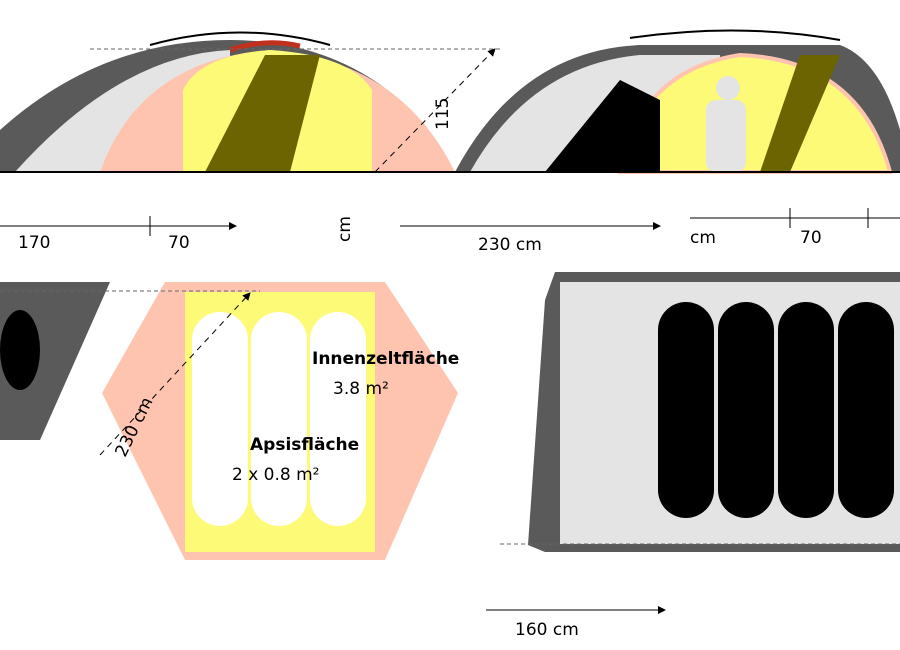 This screenshot has height=650, width=900. What do you see at coordinates (175, 374) in the screenshot?
I see `floor-length-dim` at bounding box center [175, 374].